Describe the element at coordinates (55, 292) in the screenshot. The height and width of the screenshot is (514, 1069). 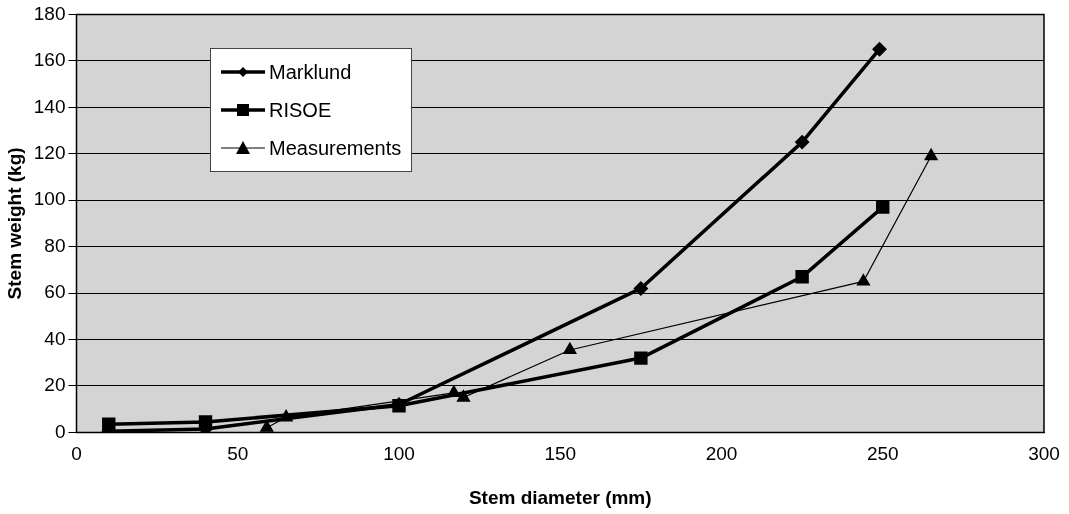
I see `y-tick-label: 60` at that location.